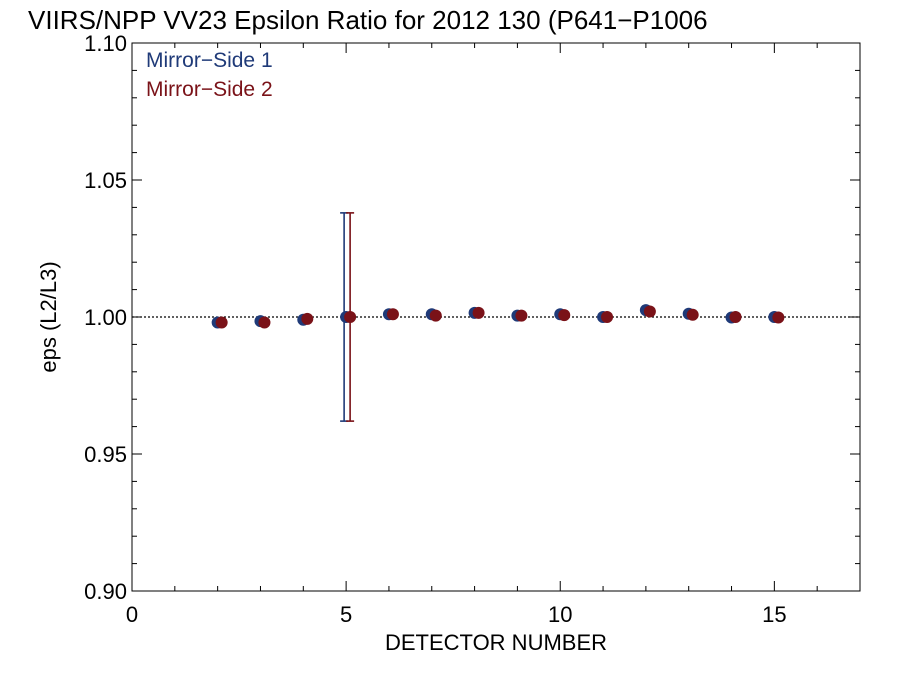 The image size is (900, 675). What do you see at coordinates (132, 614) in the screenshot?
I see `x-tick-label: 0` at bounding box center [132, 614].